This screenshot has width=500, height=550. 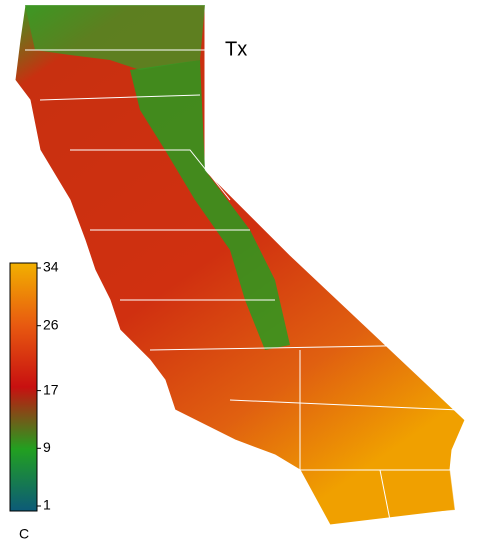 What do you see at coordinates (24, 534) in the screenshot?
I see `colorbar-unit: C` at bounding box center [24, 534].